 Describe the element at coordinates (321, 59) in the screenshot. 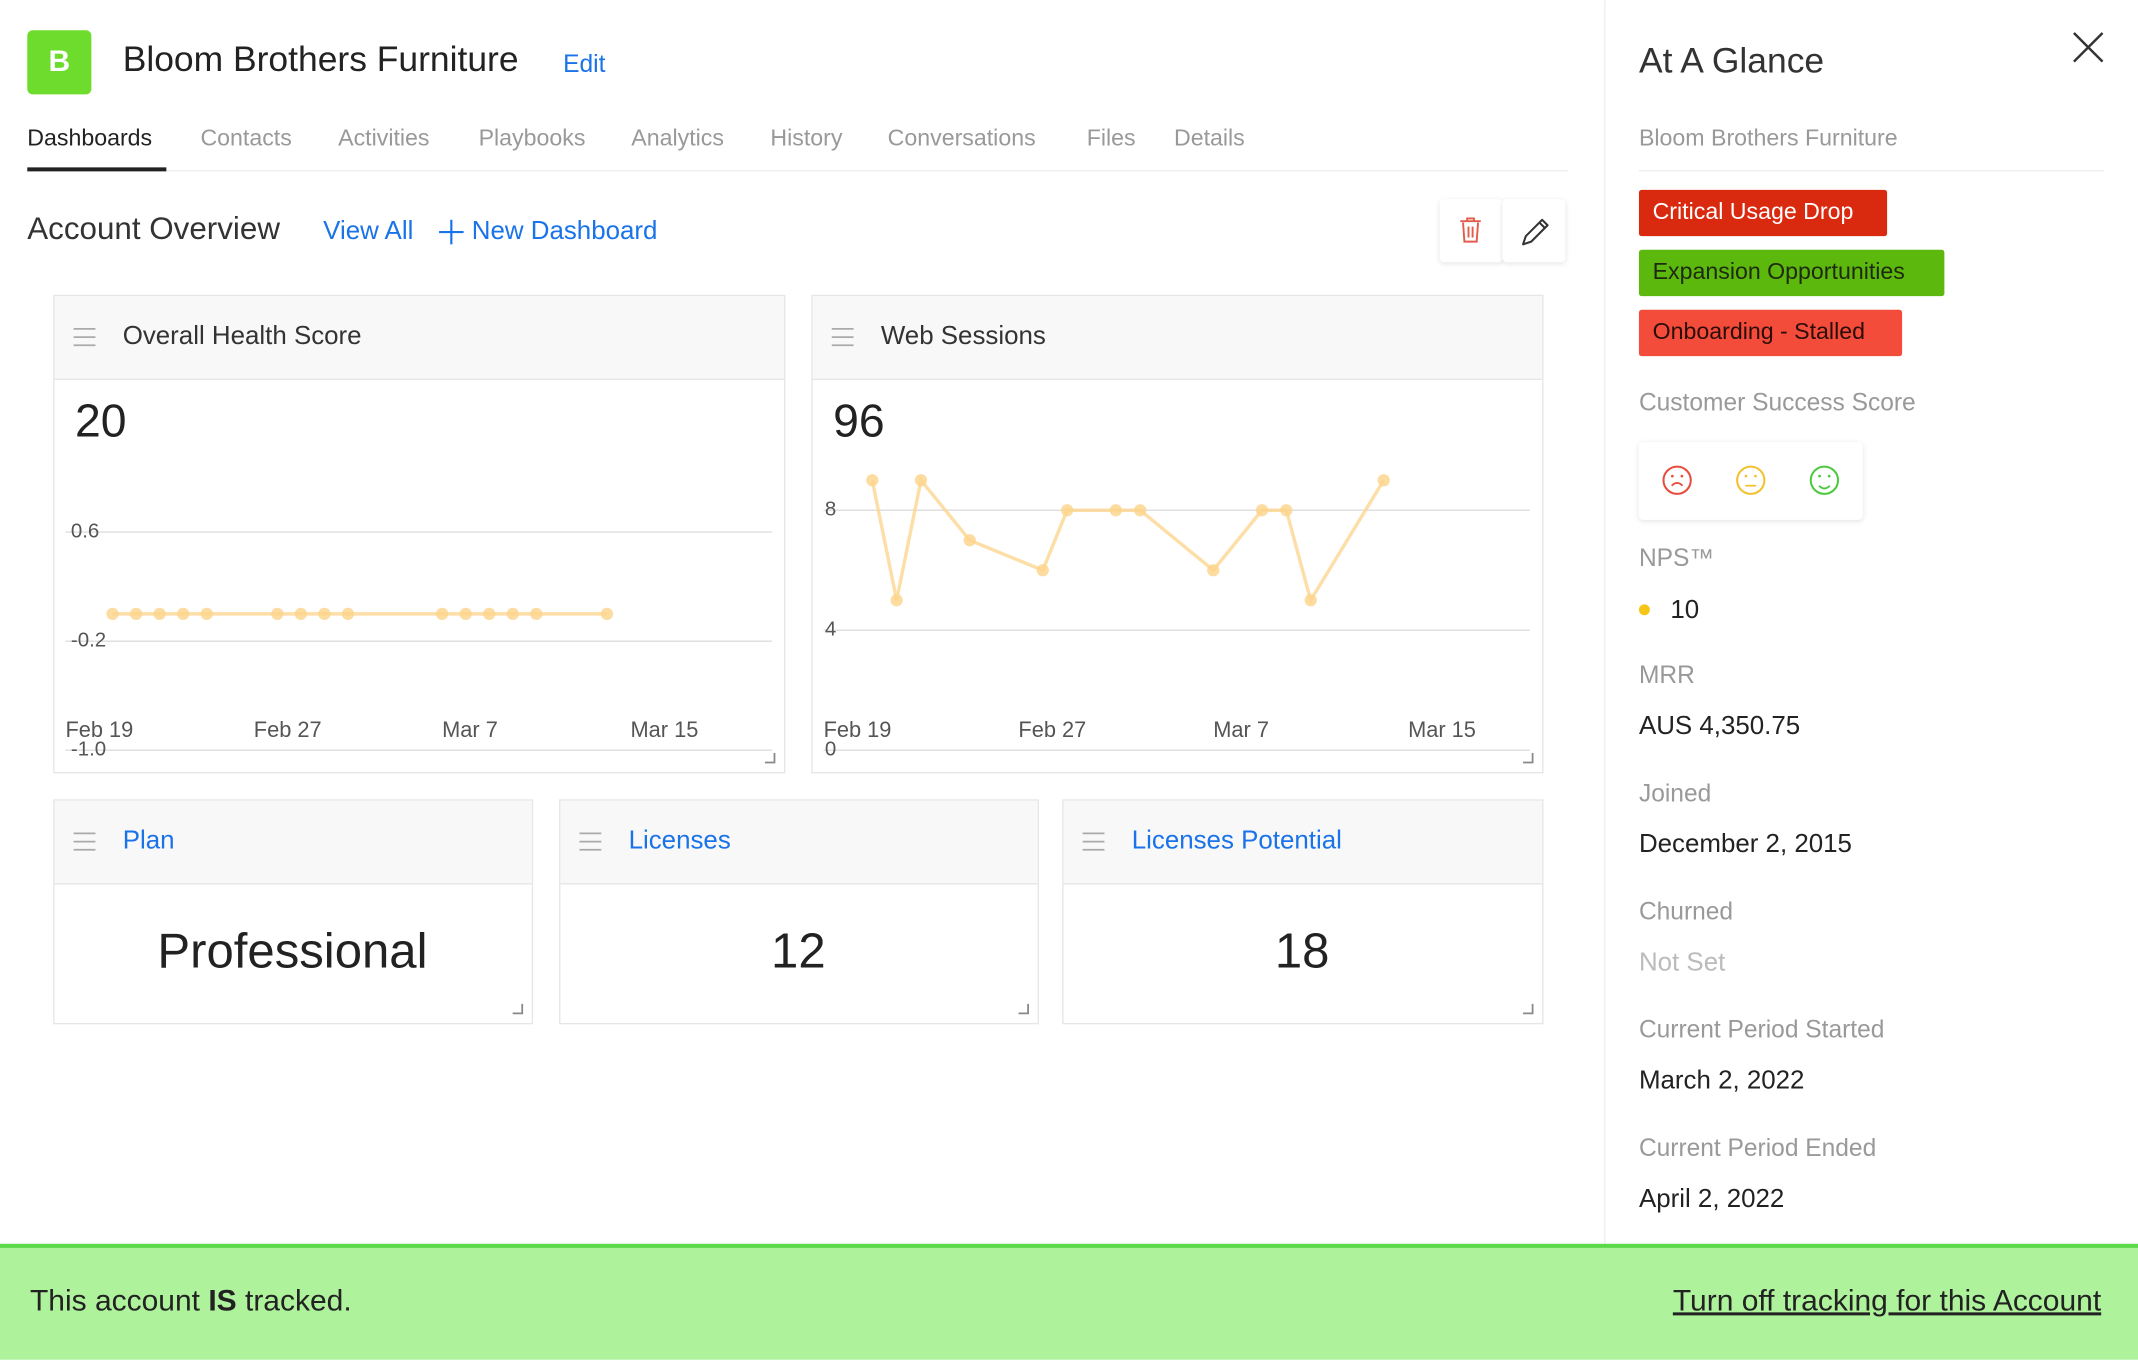

I see `account-title: Bloom Brothers Furniture` at that location.